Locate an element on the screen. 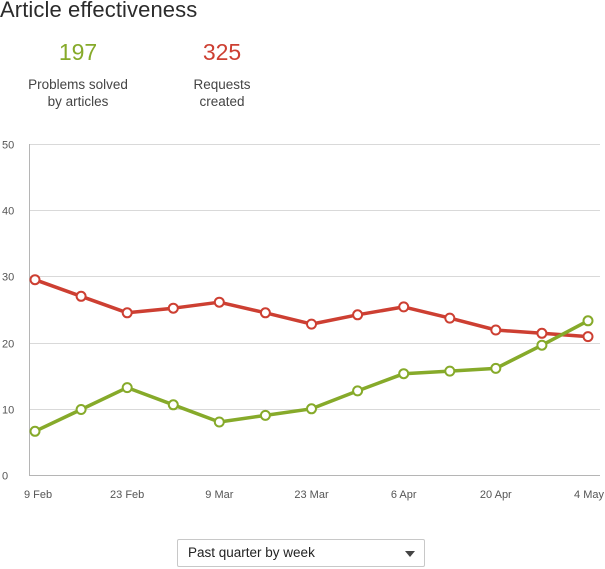  x-tick-label: 9 Feb is located at coordinates (38, 495).